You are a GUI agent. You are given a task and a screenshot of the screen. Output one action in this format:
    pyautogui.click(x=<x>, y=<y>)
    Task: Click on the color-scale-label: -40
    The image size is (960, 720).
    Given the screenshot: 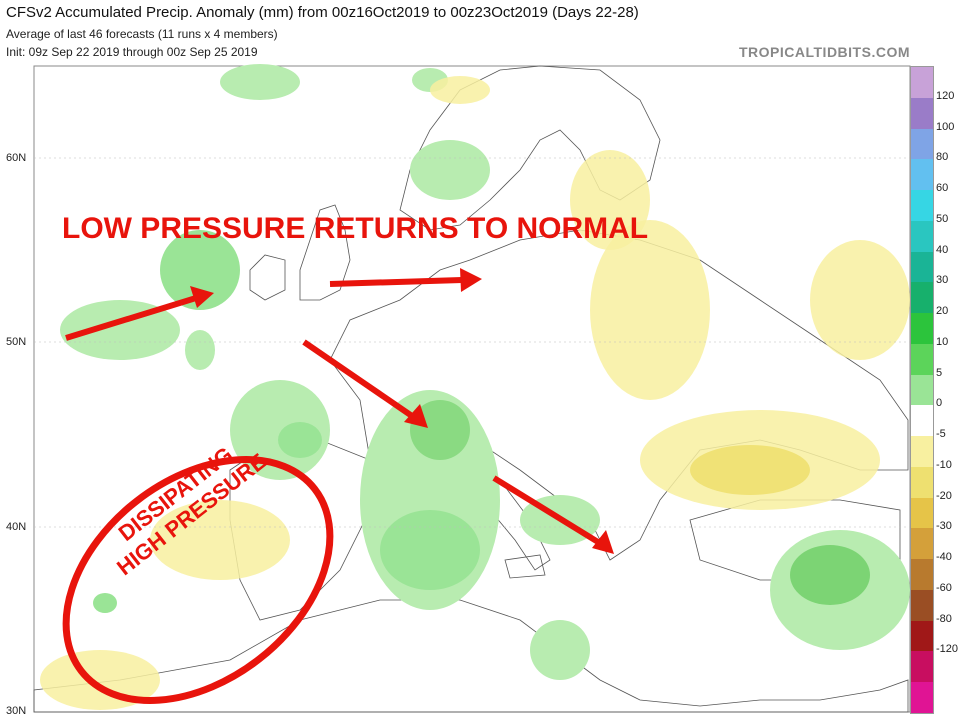 What is the action you would take?
    pyautogui.click(x=944, y=557)
    